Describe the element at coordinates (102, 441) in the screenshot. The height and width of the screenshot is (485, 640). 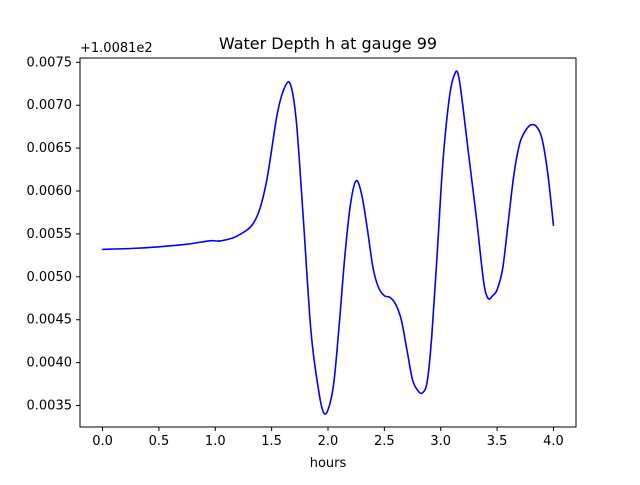
I see `x-tick-label: 0.0` at that location.